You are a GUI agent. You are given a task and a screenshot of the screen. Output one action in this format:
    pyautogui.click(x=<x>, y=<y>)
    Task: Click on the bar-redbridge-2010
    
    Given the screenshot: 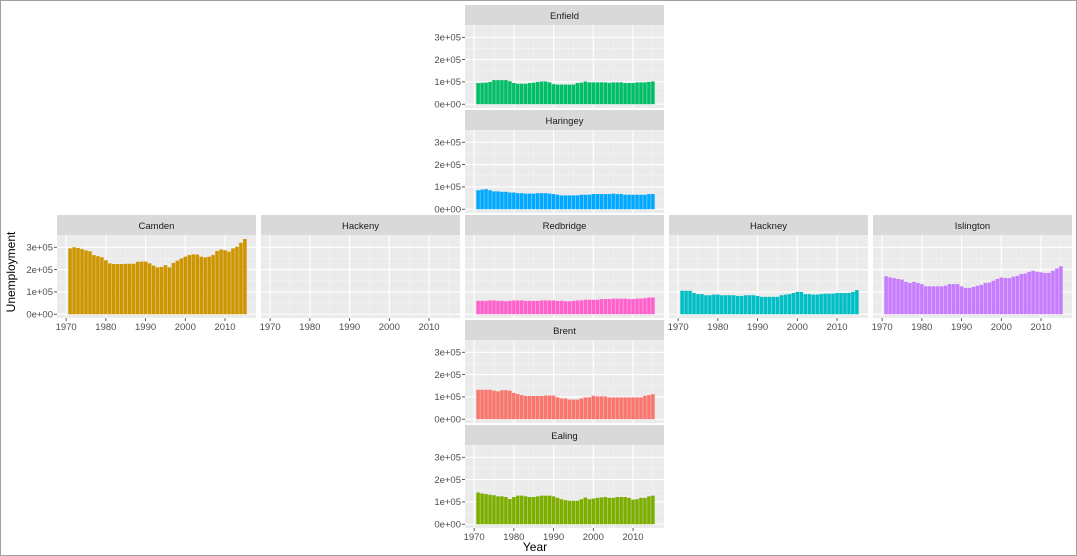 What is the action you would take?
    pyautogui.click(x=633, y=307)
    